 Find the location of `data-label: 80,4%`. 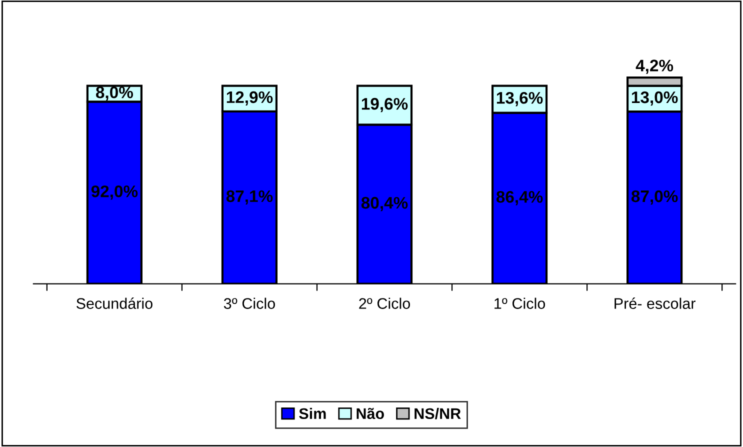

data-label: 80,4% is located at coordinates (384, 204).